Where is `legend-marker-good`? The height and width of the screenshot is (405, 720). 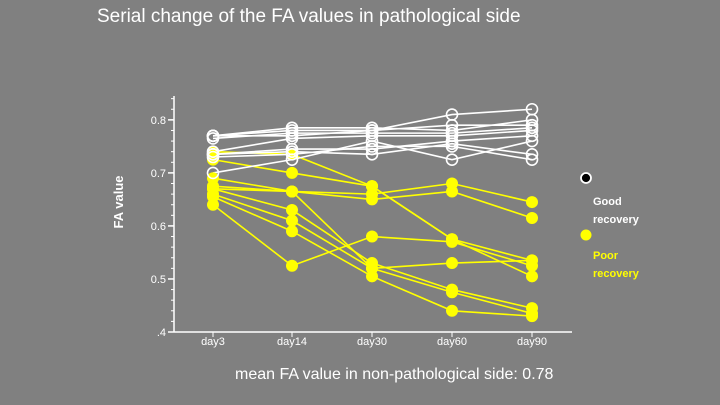 legend-marker-good is located at coordinates (586, 178).